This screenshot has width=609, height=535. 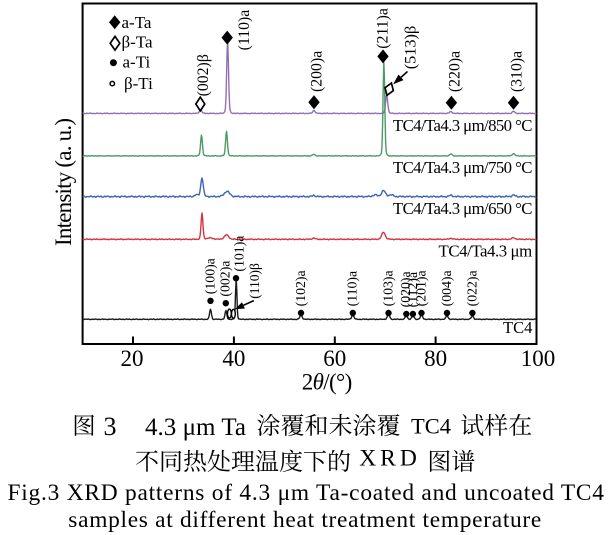 What do you see at coordinates (406, 289) in the screenshot?
I see `svg-text: (020)a` at bounding box center [406, 289].